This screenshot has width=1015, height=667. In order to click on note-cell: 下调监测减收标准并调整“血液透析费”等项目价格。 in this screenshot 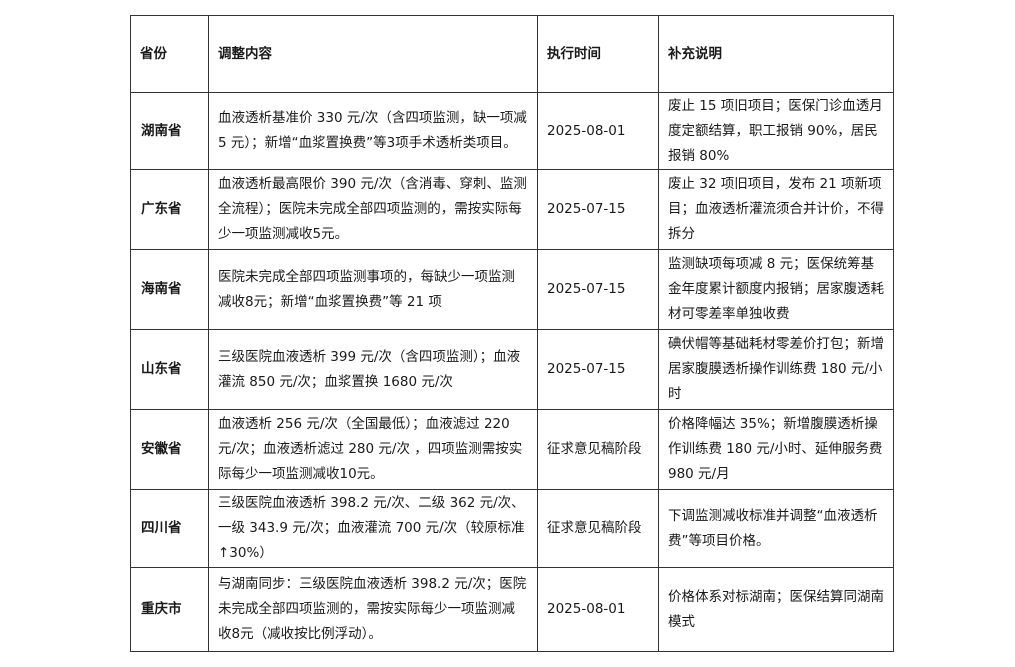, I will do `click(776, 528)`.